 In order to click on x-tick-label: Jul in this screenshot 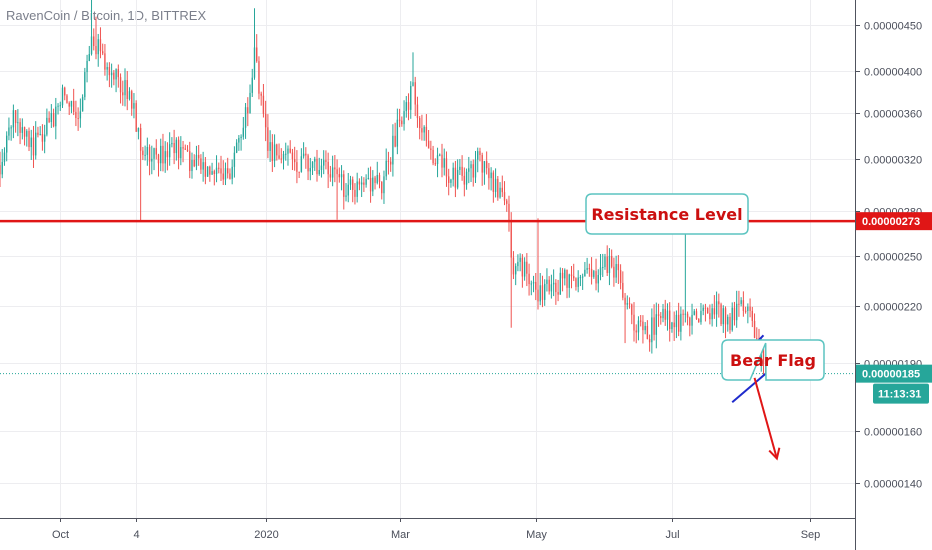, I will do `click(672, 535)`.